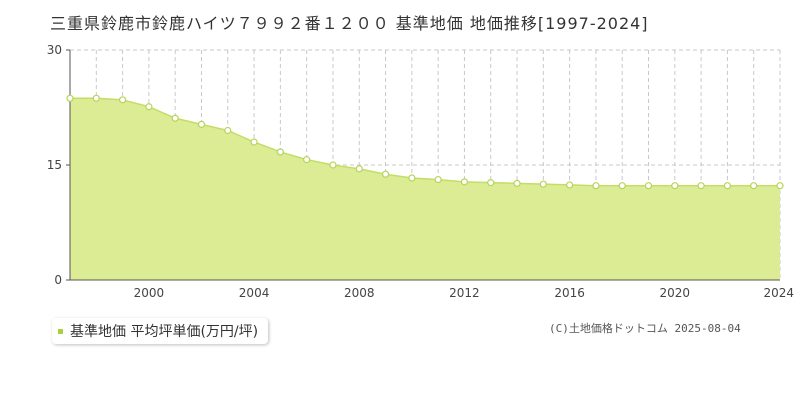 The width and height of the screenshot is (800, 400). What do you see at coordinates (569, 293) in the screenshot?
I see `x-tick-label: 2016` at bounding box center [569, 293].